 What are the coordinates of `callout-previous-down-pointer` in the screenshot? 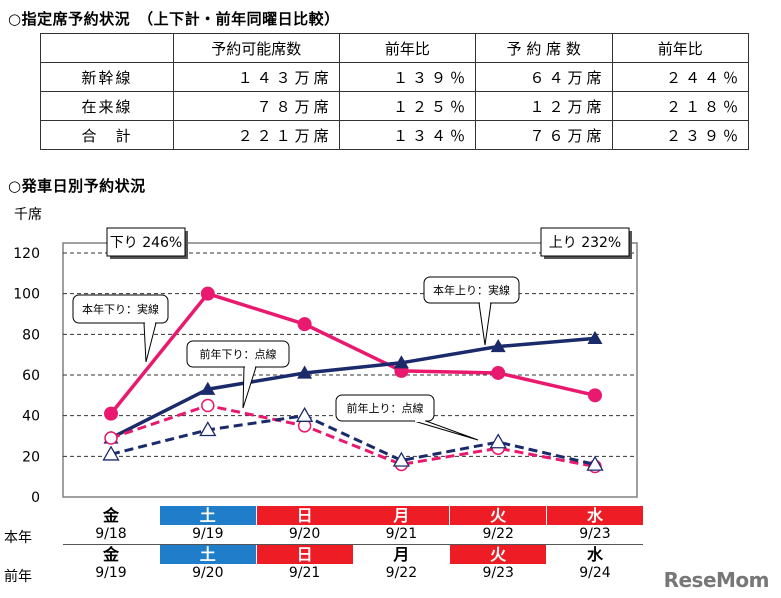 It's located at (249, 387).